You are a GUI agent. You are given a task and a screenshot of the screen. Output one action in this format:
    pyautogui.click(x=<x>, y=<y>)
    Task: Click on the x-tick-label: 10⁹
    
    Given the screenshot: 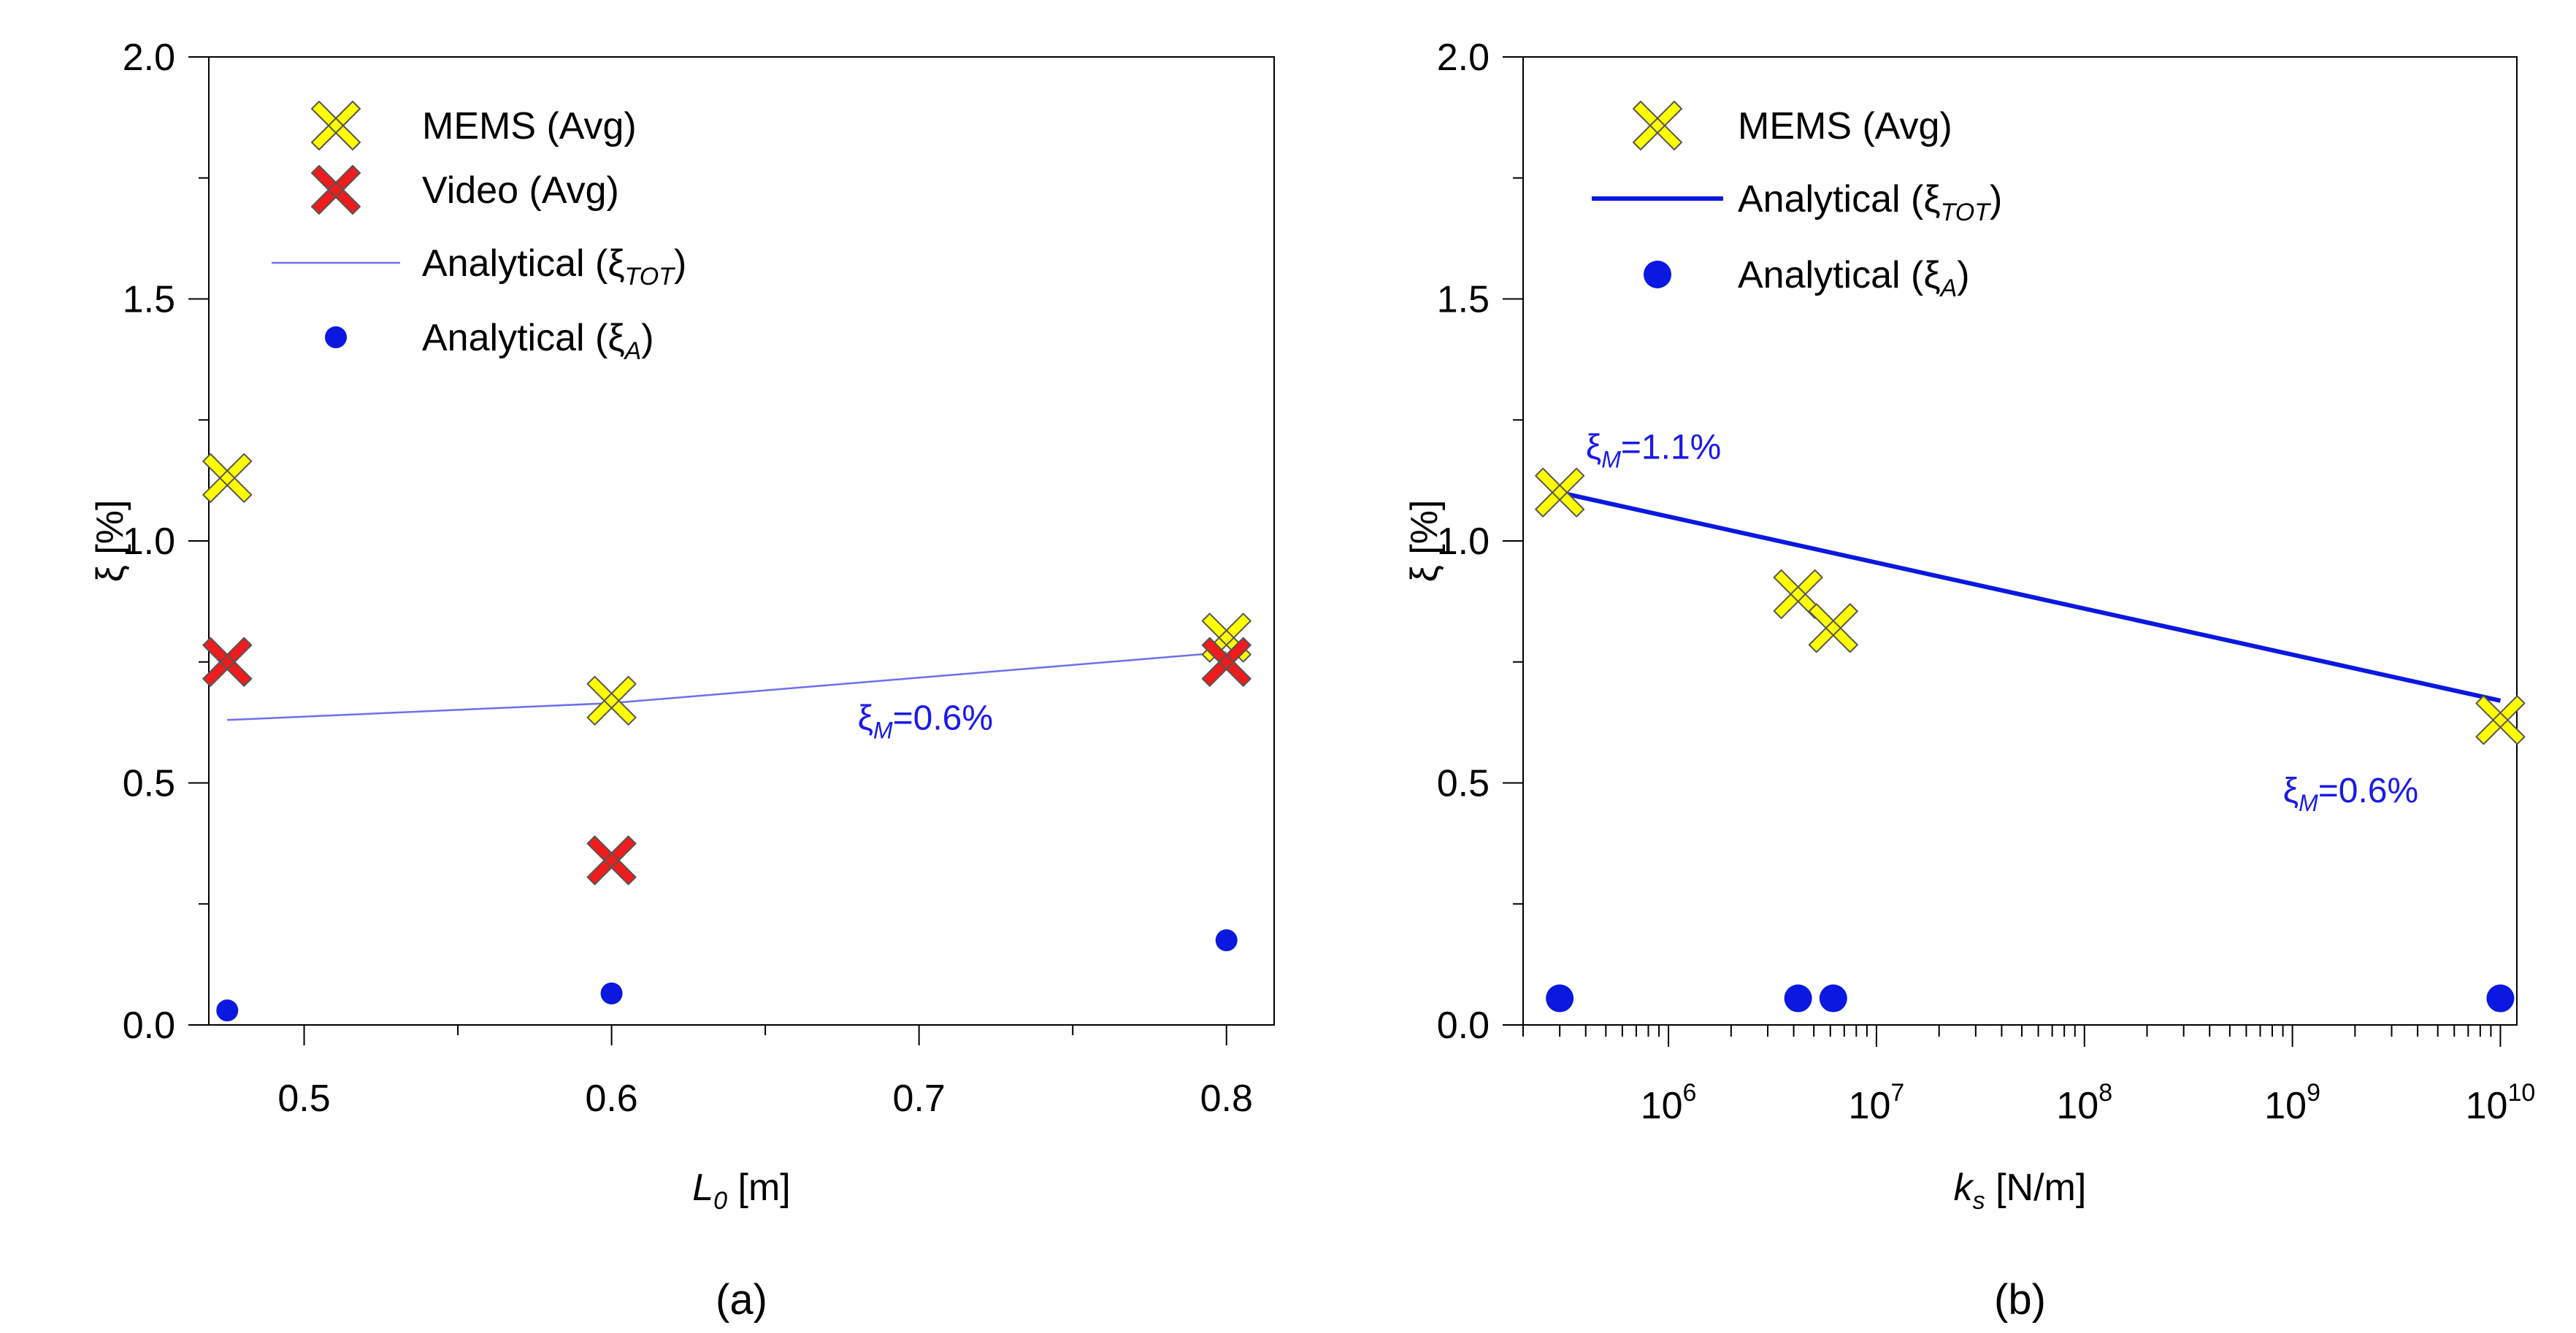 What is the action you would take?
    pyautogui.click(x=2292, y=1103)
    